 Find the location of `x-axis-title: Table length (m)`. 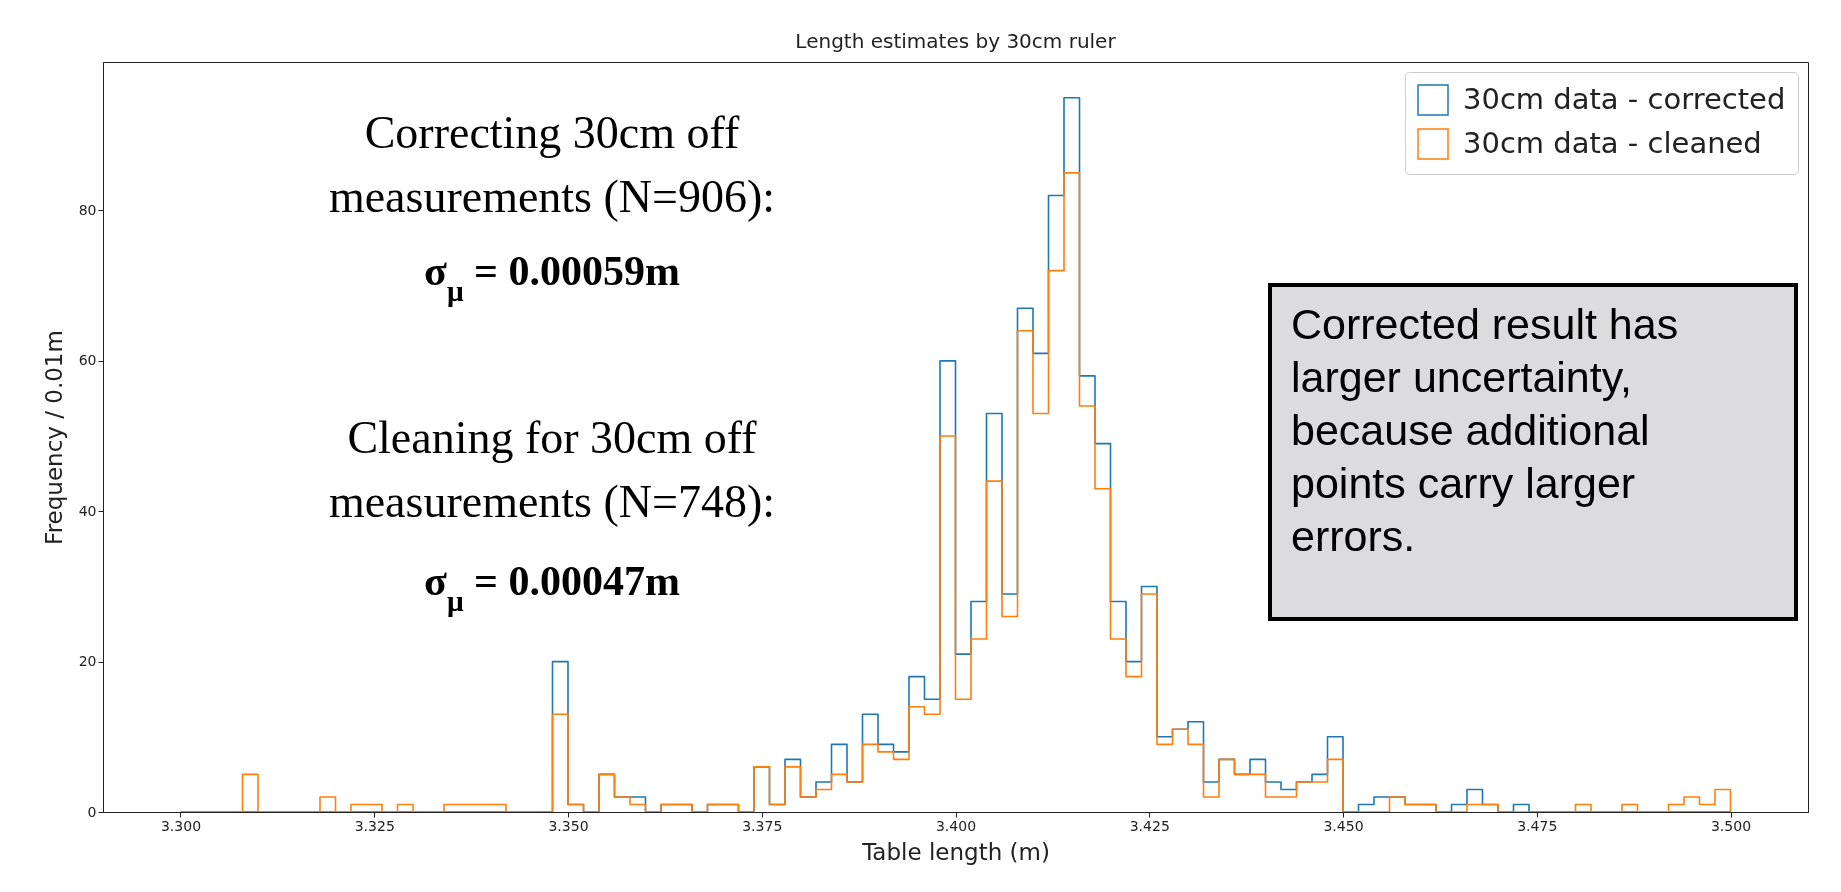

x-axis-title: Table length (m) is located at coordinates (955, 851).